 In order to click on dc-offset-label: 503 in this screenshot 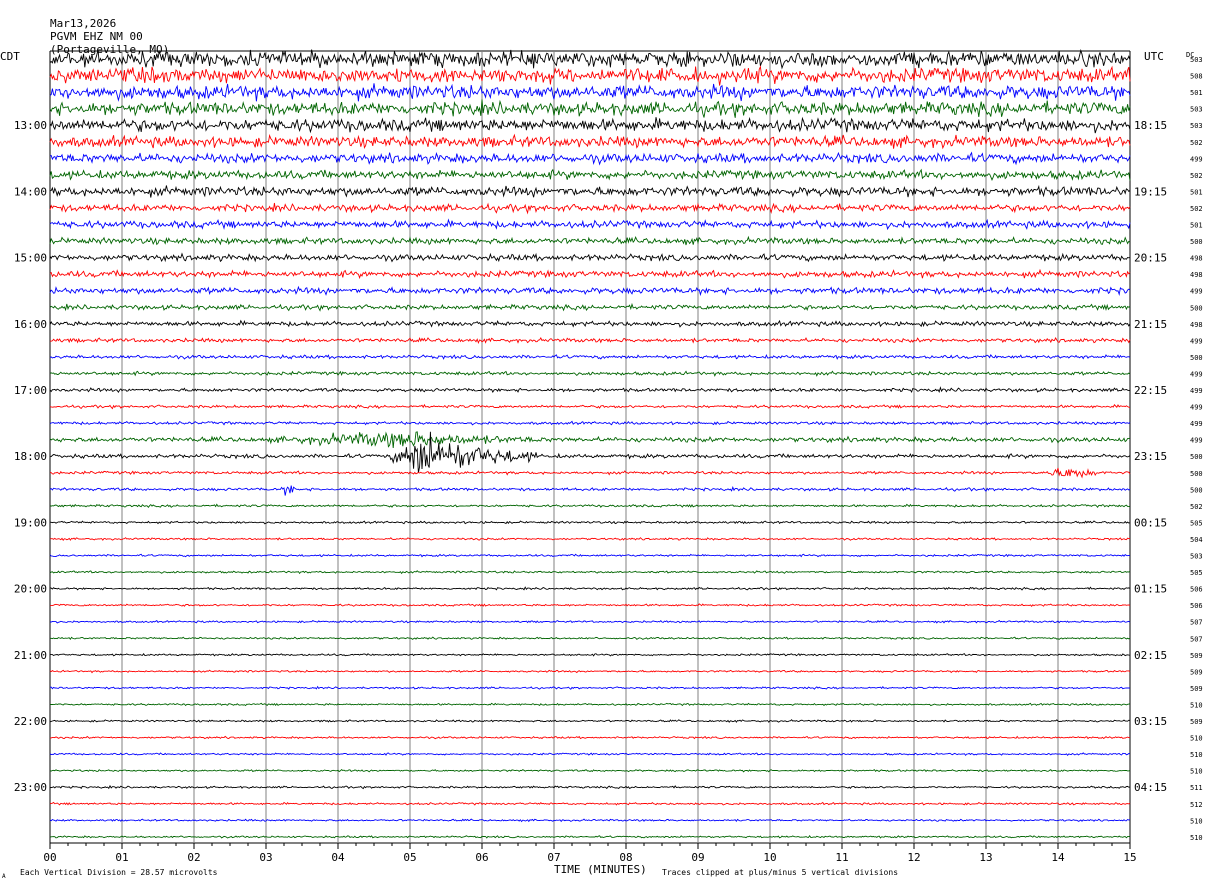, I will do `click(1196, 110)`.